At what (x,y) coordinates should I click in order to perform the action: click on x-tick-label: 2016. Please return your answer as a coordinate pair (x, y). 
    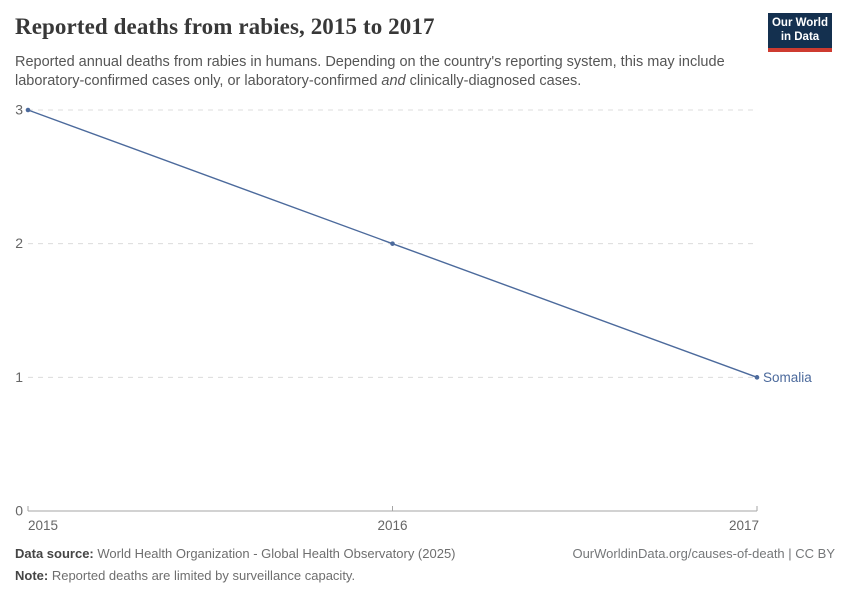
    Looking at the image, I should click on (392, 525).